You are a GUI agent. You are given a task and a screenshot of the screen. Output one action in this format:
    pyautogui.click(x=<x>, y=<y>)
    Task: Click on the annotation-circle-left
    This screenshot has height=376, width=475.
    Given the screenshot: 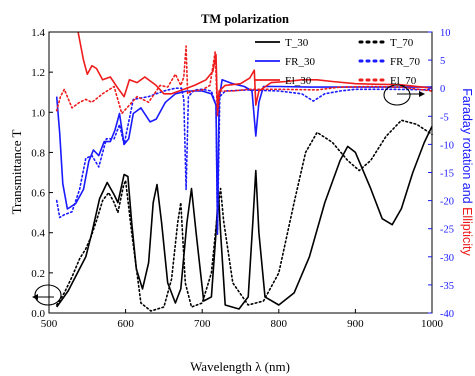 What is the action you would take?
    pyautogui.click(x=47, y=295)
    